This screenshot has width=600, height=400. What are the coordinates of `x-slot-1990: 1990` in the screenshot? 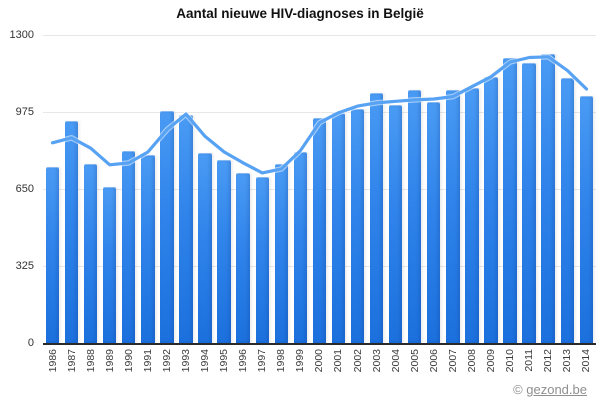 It's located at (128, 373).